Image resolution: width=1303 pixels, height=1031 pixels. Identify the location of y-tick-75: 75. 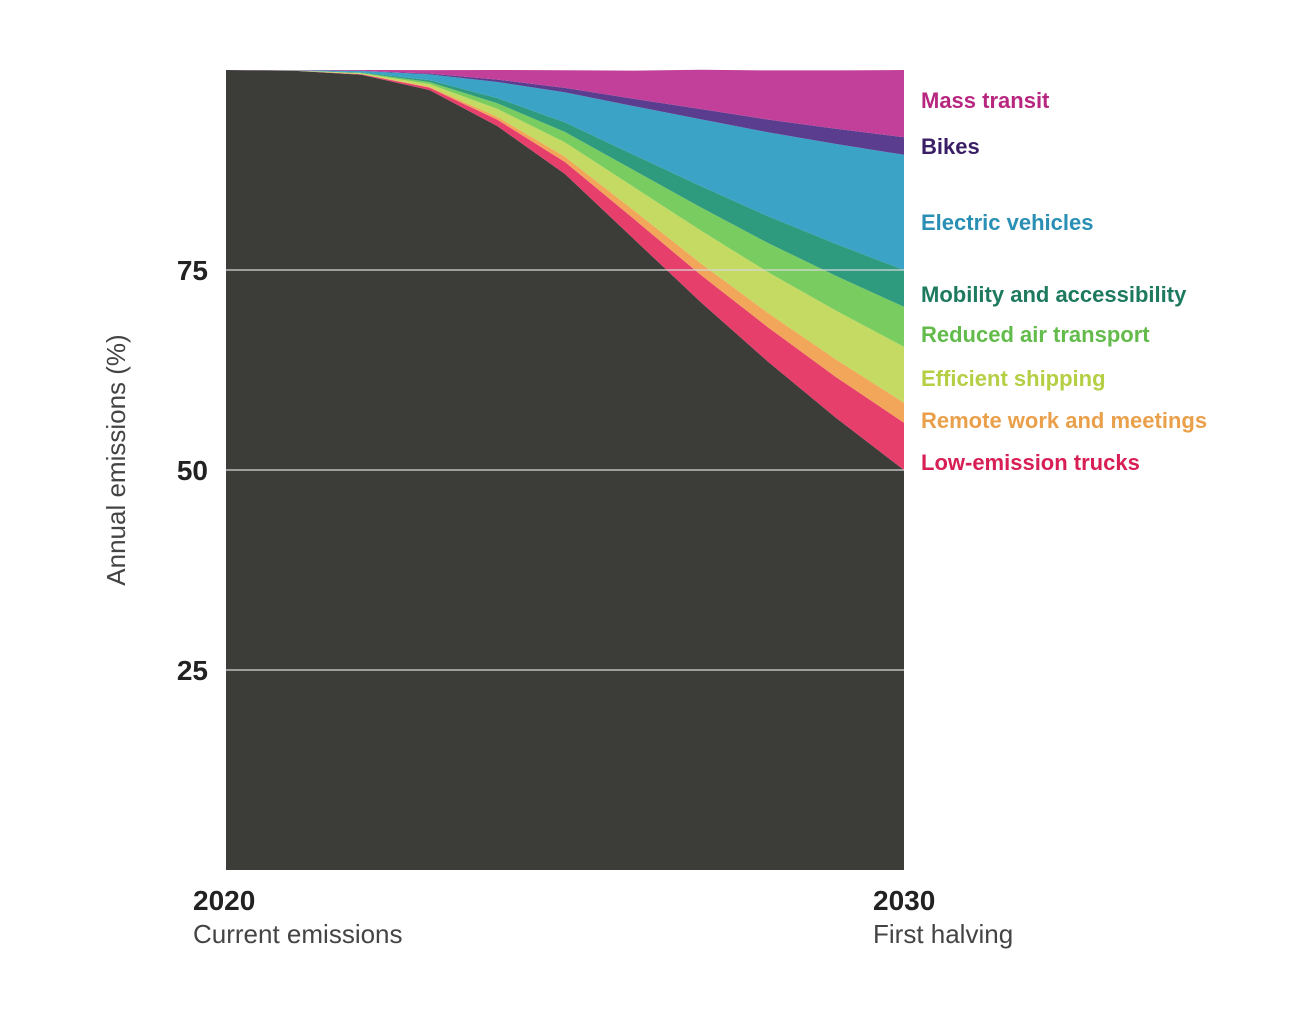
(192, 270).